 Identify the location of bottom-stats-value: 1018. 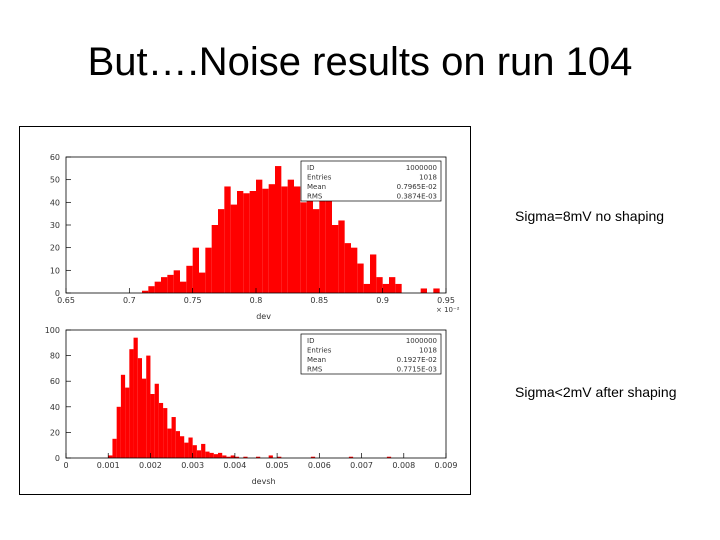
(428, 351).